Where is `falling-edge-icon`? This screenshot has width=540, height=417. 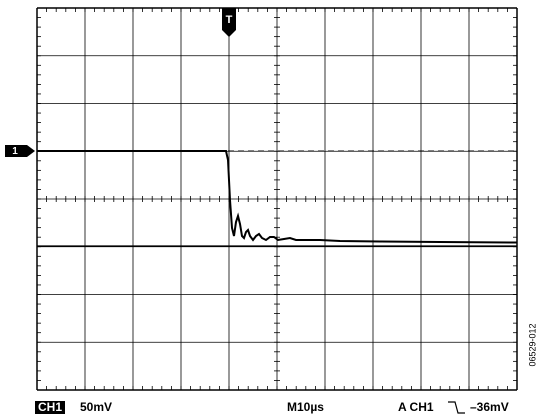
falling-edge-icon is located at coordinates (456, 407).